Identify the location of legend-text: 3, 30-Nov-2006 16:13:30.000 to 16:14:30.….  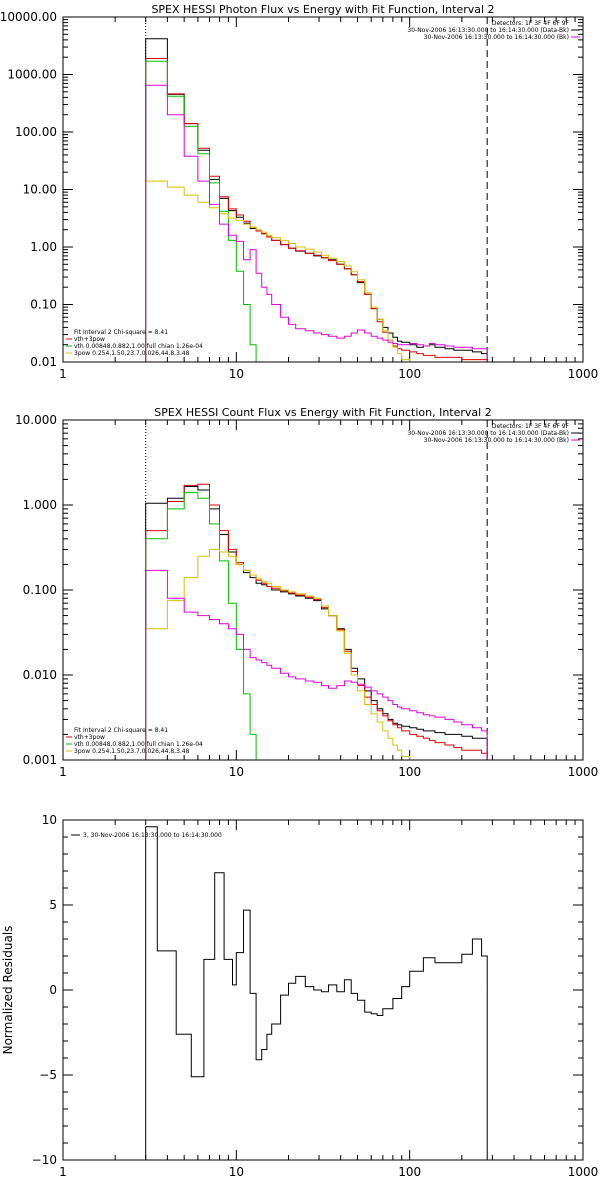
(152, 835).